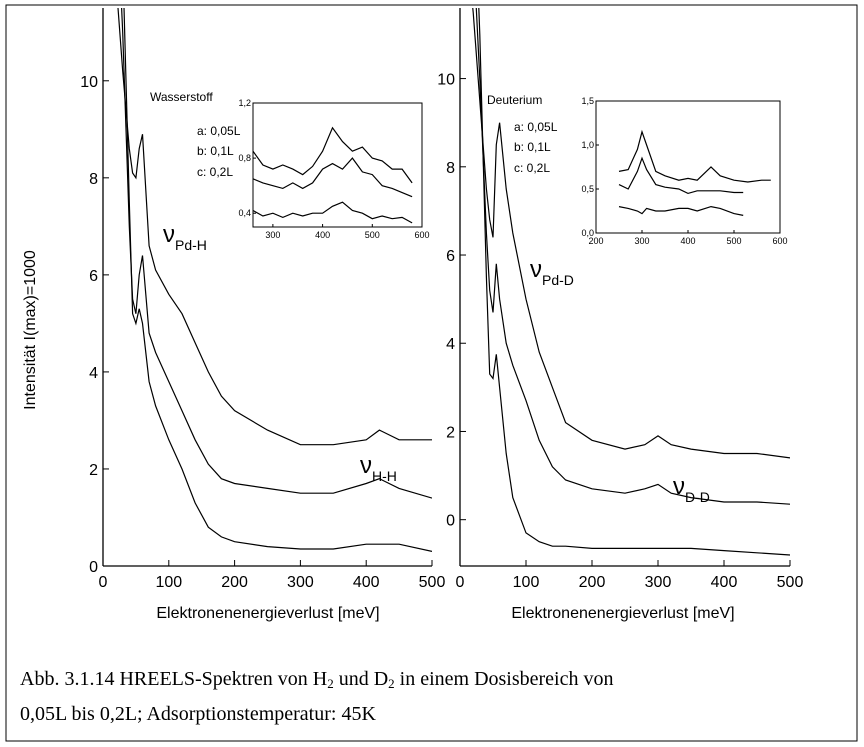 The height and width of the screenshot is (747, 864). I want to click on y-tick-label: 1,2, so click(244, 103).